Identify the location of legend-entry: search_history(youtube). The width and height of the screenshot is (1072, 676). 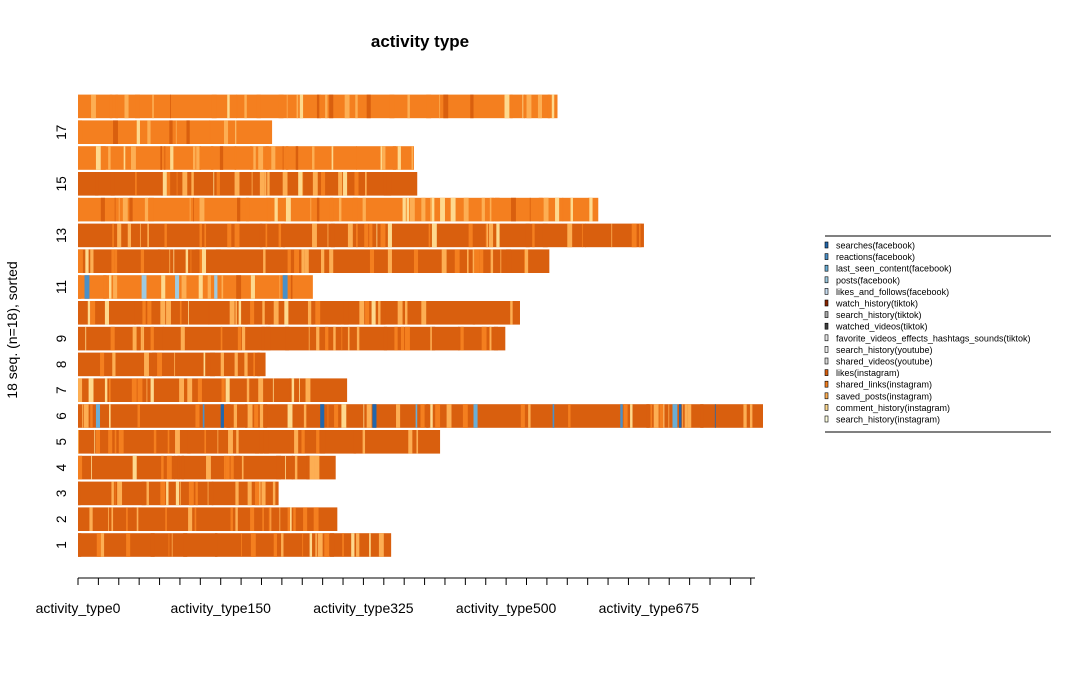
(884, 350).